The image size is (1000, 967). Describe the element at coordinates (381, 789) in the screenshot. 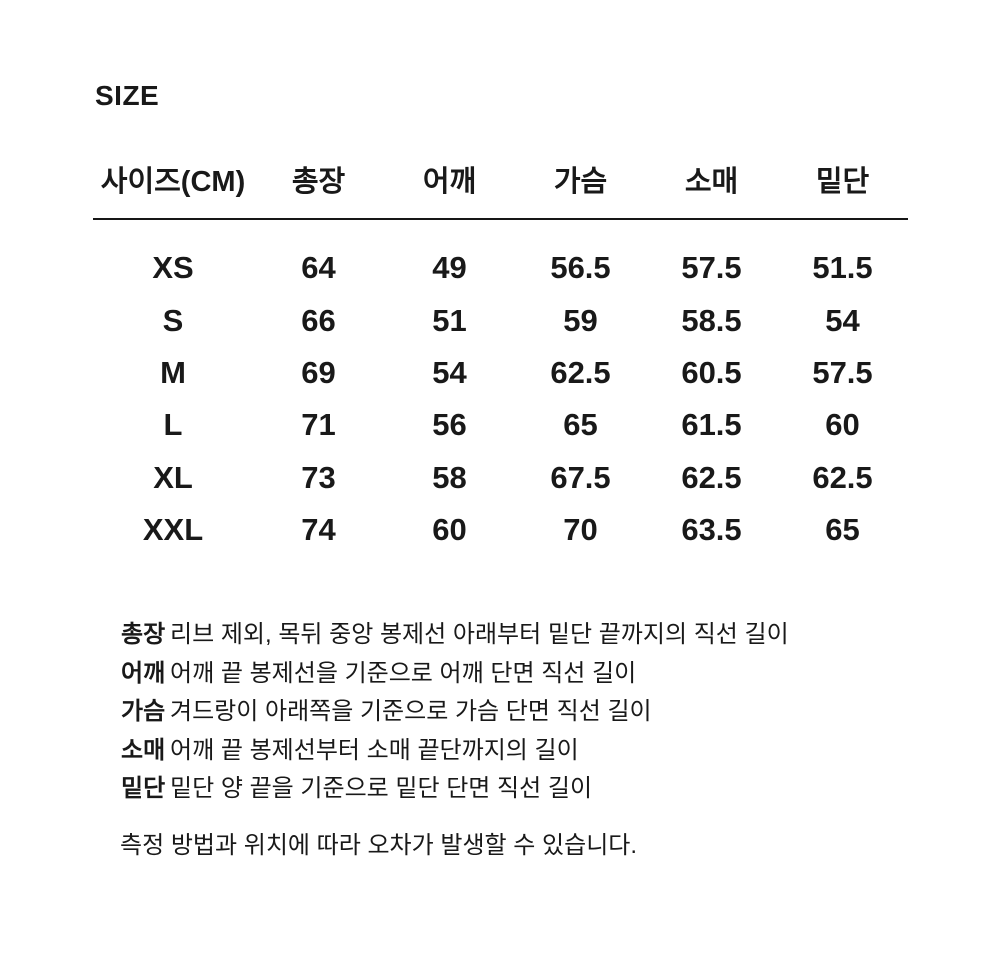

I see `definition-description: 밑단 양 끝을 기준으로 밑단 단면 직선 길이` at that location.